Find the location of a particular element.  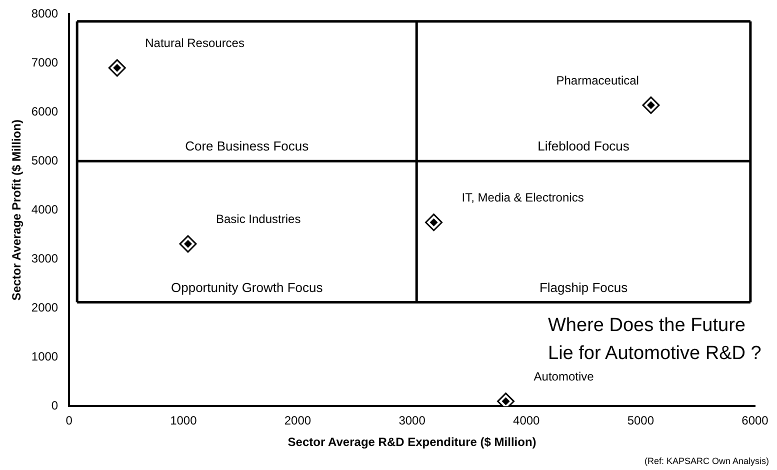

x-axis-title: Sector Average R&D Expenditure ($ Million) is located at coordinates (412, 442).